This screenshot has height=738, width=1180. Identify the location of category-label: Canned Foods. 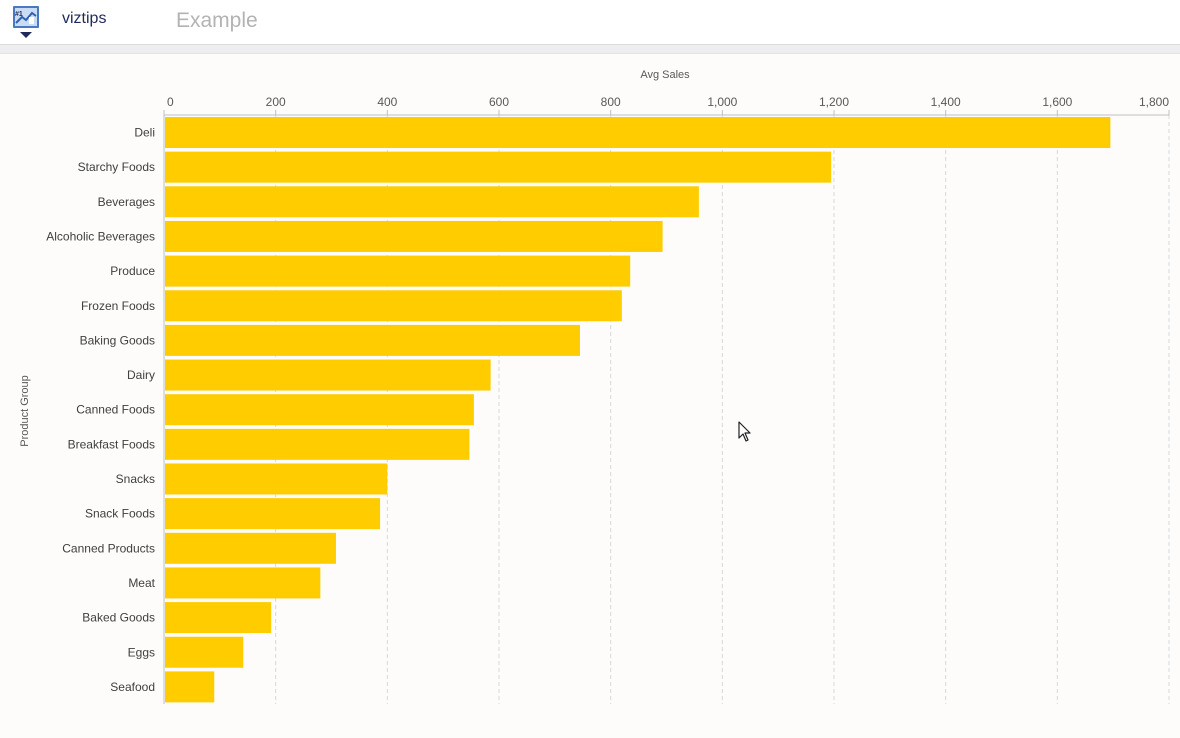
(115, 410).